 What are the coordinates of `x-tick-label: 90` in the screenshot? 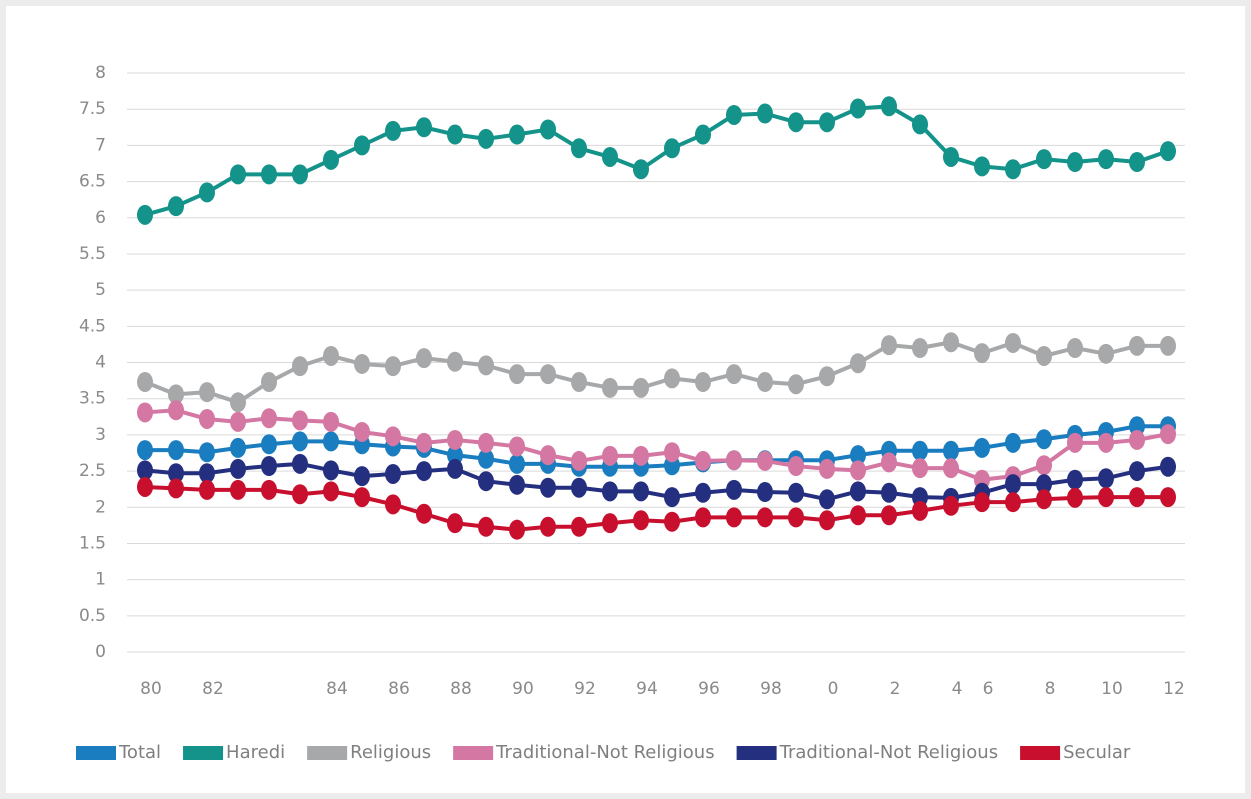 It's located at (523, 689).